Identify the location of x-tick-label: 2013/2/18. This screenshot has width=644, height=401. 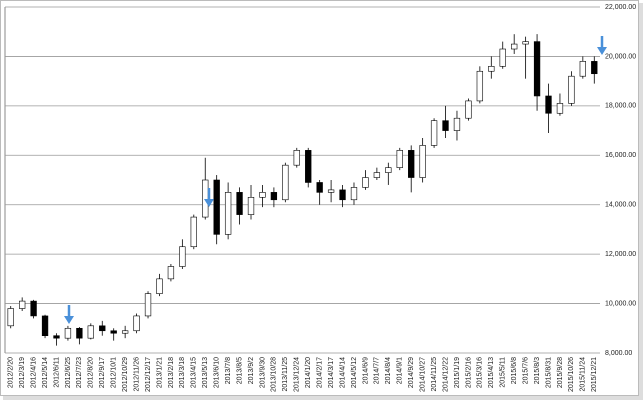
(171, 372).